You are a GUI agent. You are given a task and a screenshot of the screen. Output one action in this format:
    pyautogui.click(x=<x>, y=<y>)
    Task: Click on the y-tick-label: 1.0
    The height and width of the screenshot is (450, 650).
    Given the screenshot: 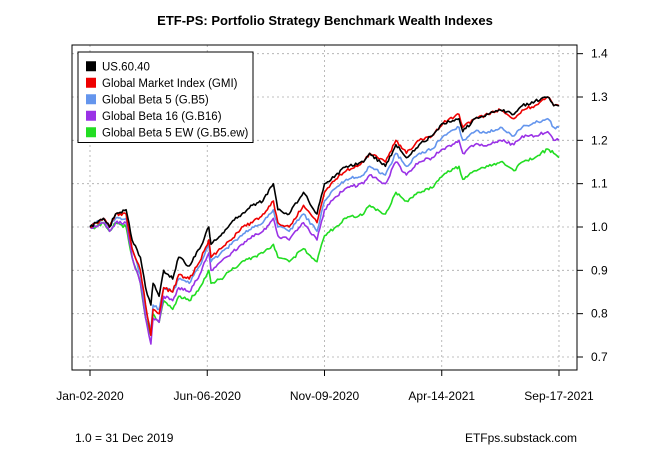 What is the action you would take?
    pyautogui.click(x=599, y=227)
    